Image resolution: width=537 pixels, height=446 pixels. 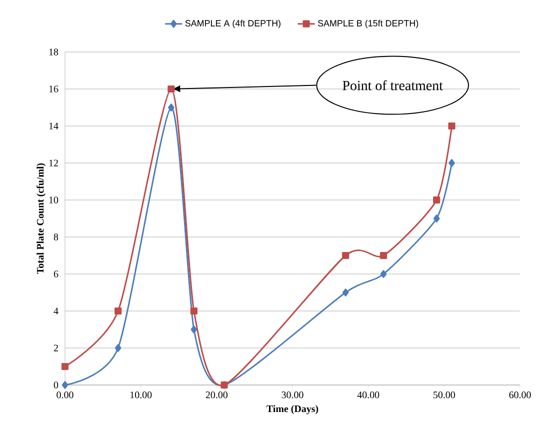 I want to click on legend-label: SAMPLE A (4ft DEPTH), so click(x=232, y=24).